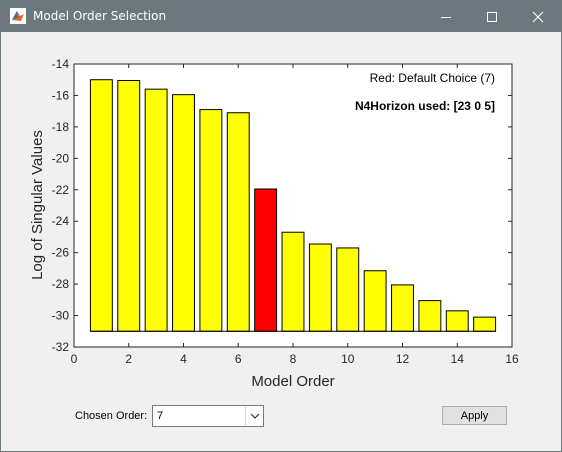  What do you see at coordinates (61, 190) in the screenshot?
I see `y-tick-label: -22` at bounding box center [61, 190].